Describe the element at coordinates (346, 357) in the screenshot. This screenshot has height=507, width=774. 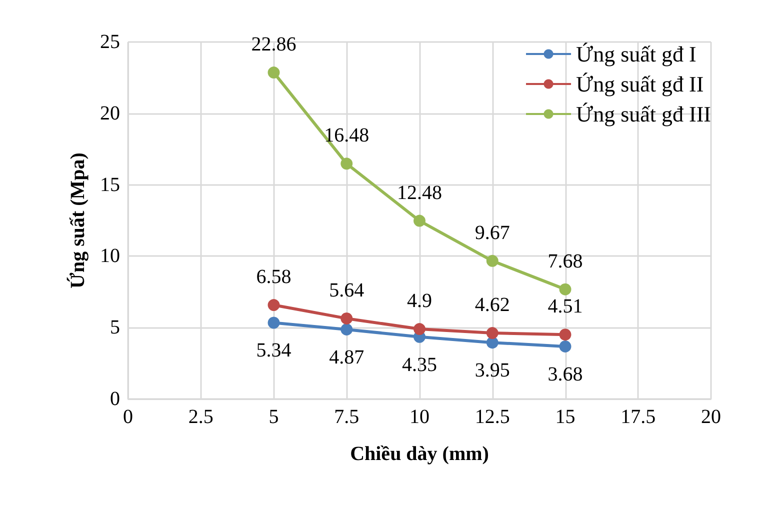
I see `data-label: 4.87` at that location.